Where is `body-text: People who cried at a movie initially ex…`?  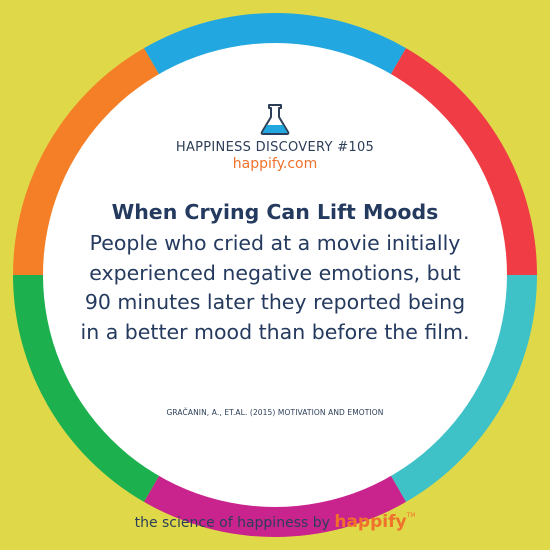 body-text: People who cried at a movie initially ex… is located at coordinates (275, 287).